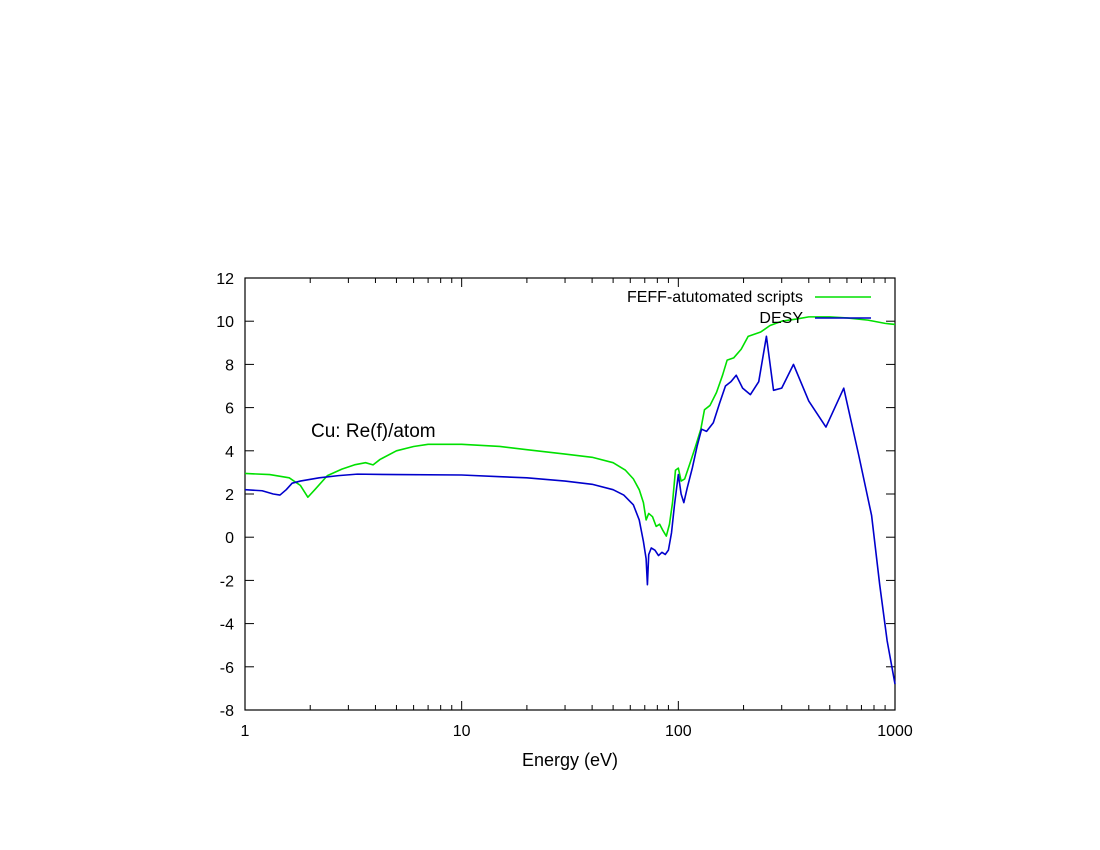  What do you see at coordinates (245, 731) in the screenshot?
I see `x-tick-label: 1` at bounding box center [245, 731].